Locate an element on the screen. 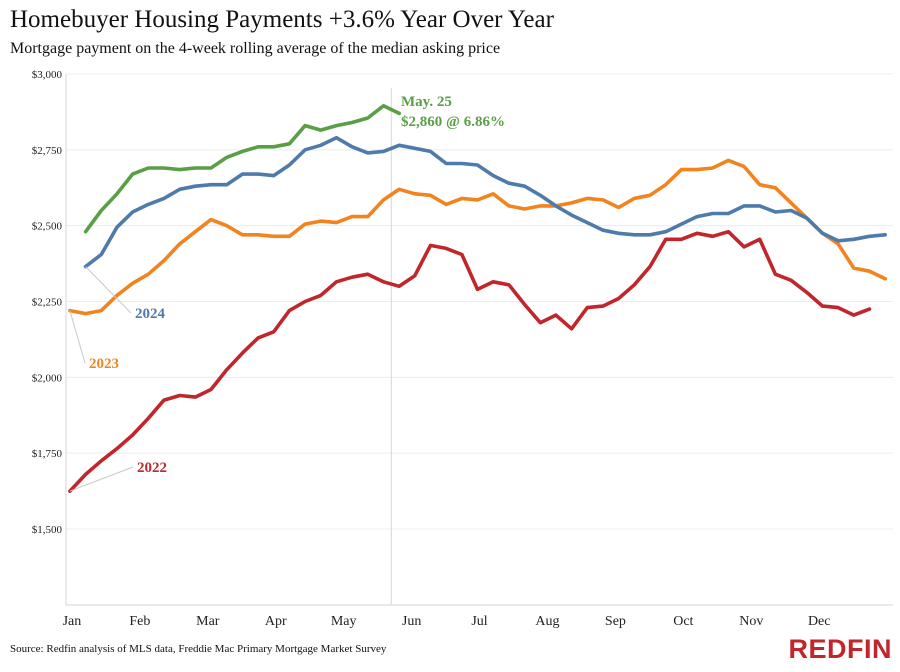  x-tick-label: Sep is located at coordinates (615, 621).